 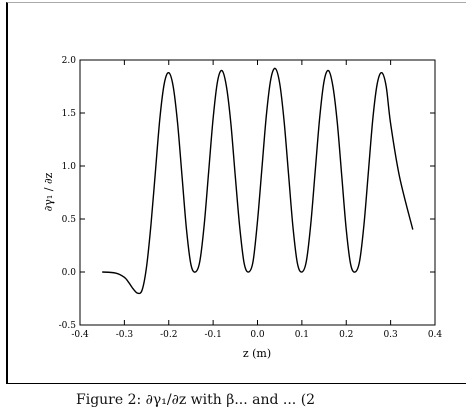 I want to click on x-tick-label: 0.1, so click(x=302, y=335).